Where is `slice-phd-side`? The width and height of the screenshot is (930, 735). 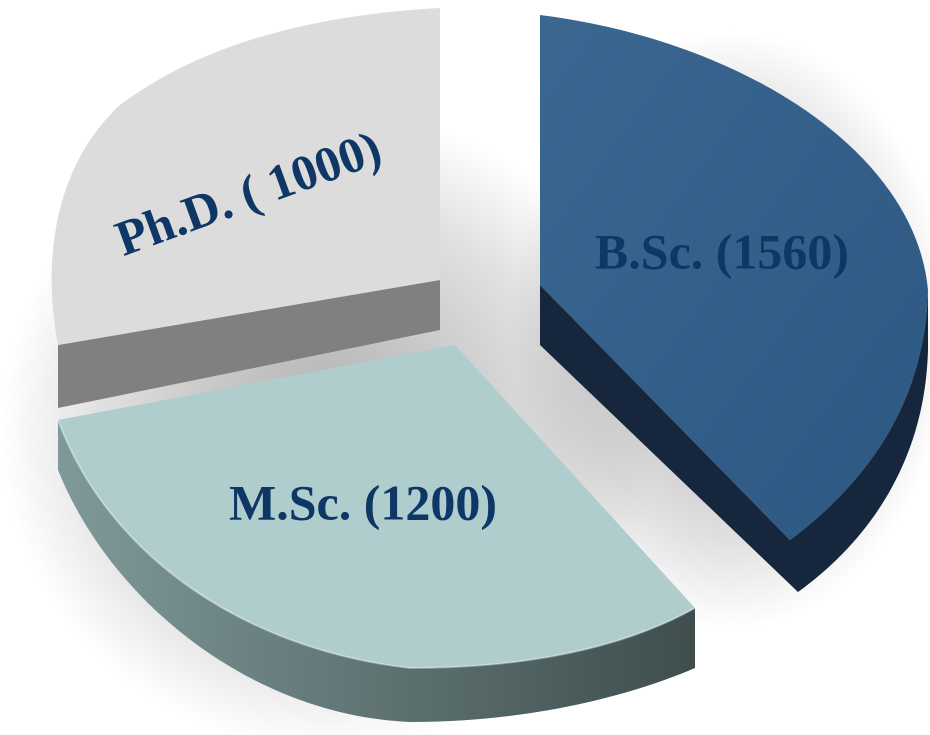 slice-phd-side is located at coordinates (249, 344).